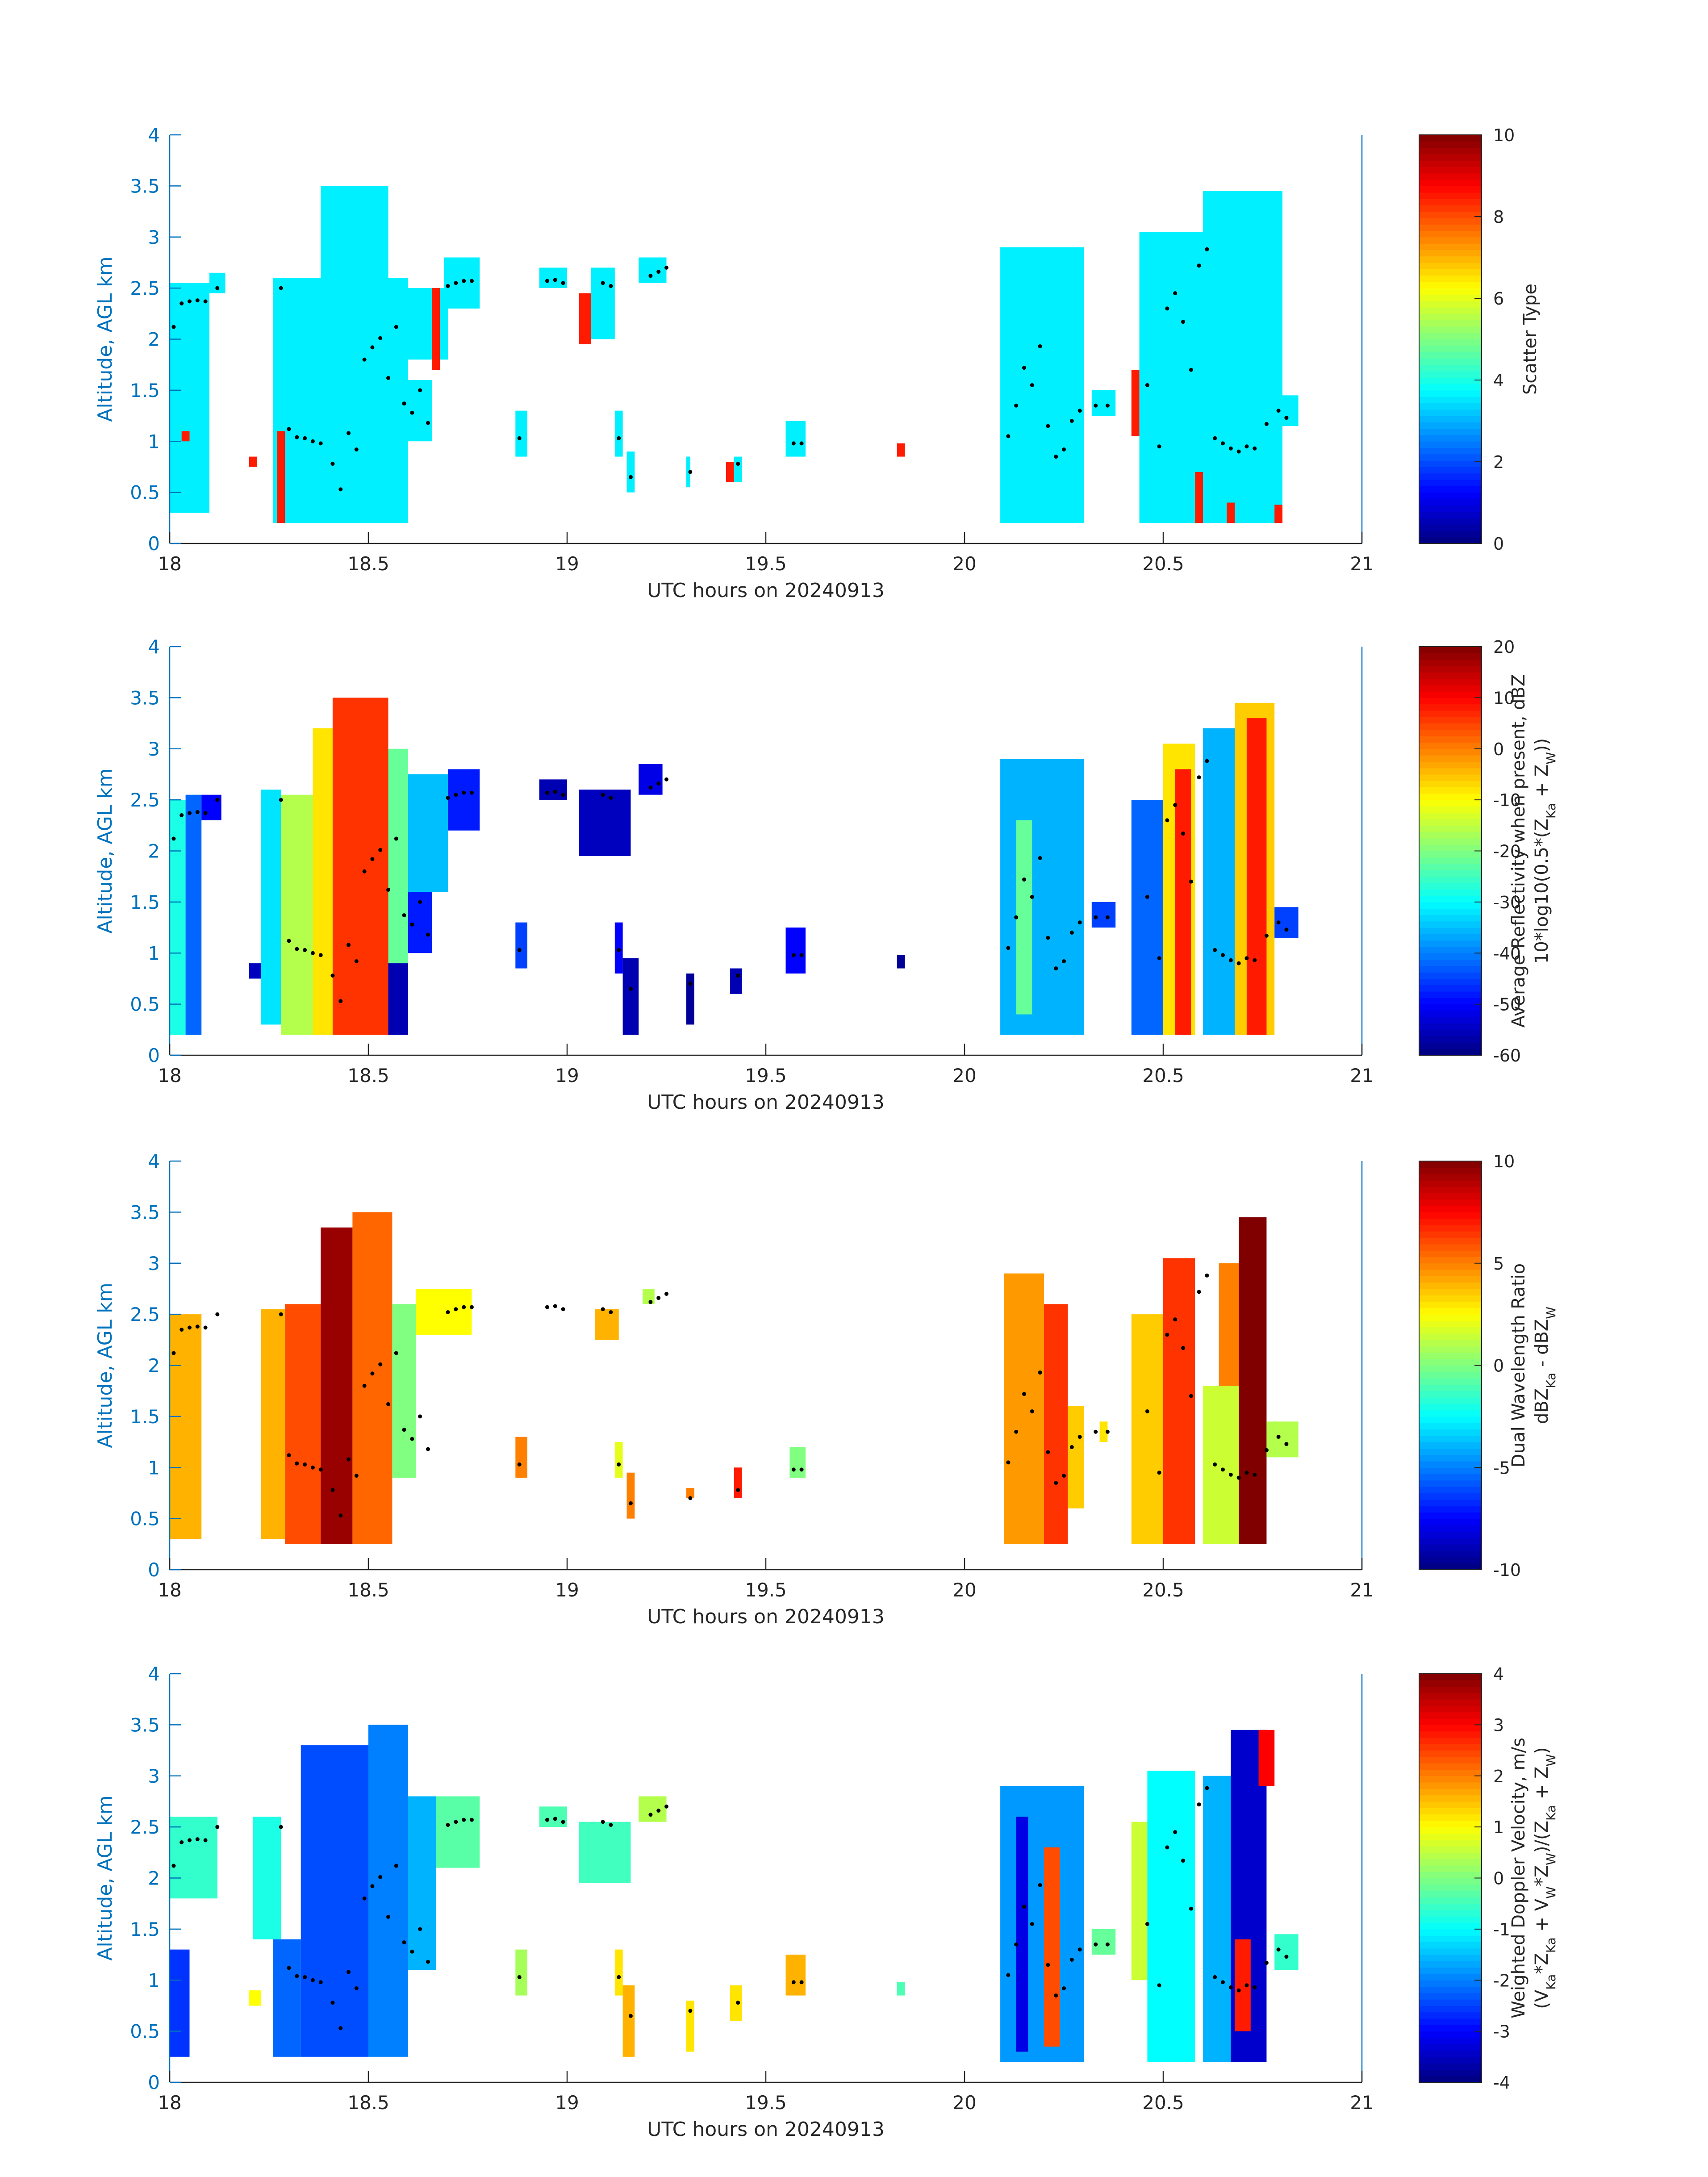 The height and width of the screenshot is (2177, 1708). I want to click on overlay-points, so click(730, 881).